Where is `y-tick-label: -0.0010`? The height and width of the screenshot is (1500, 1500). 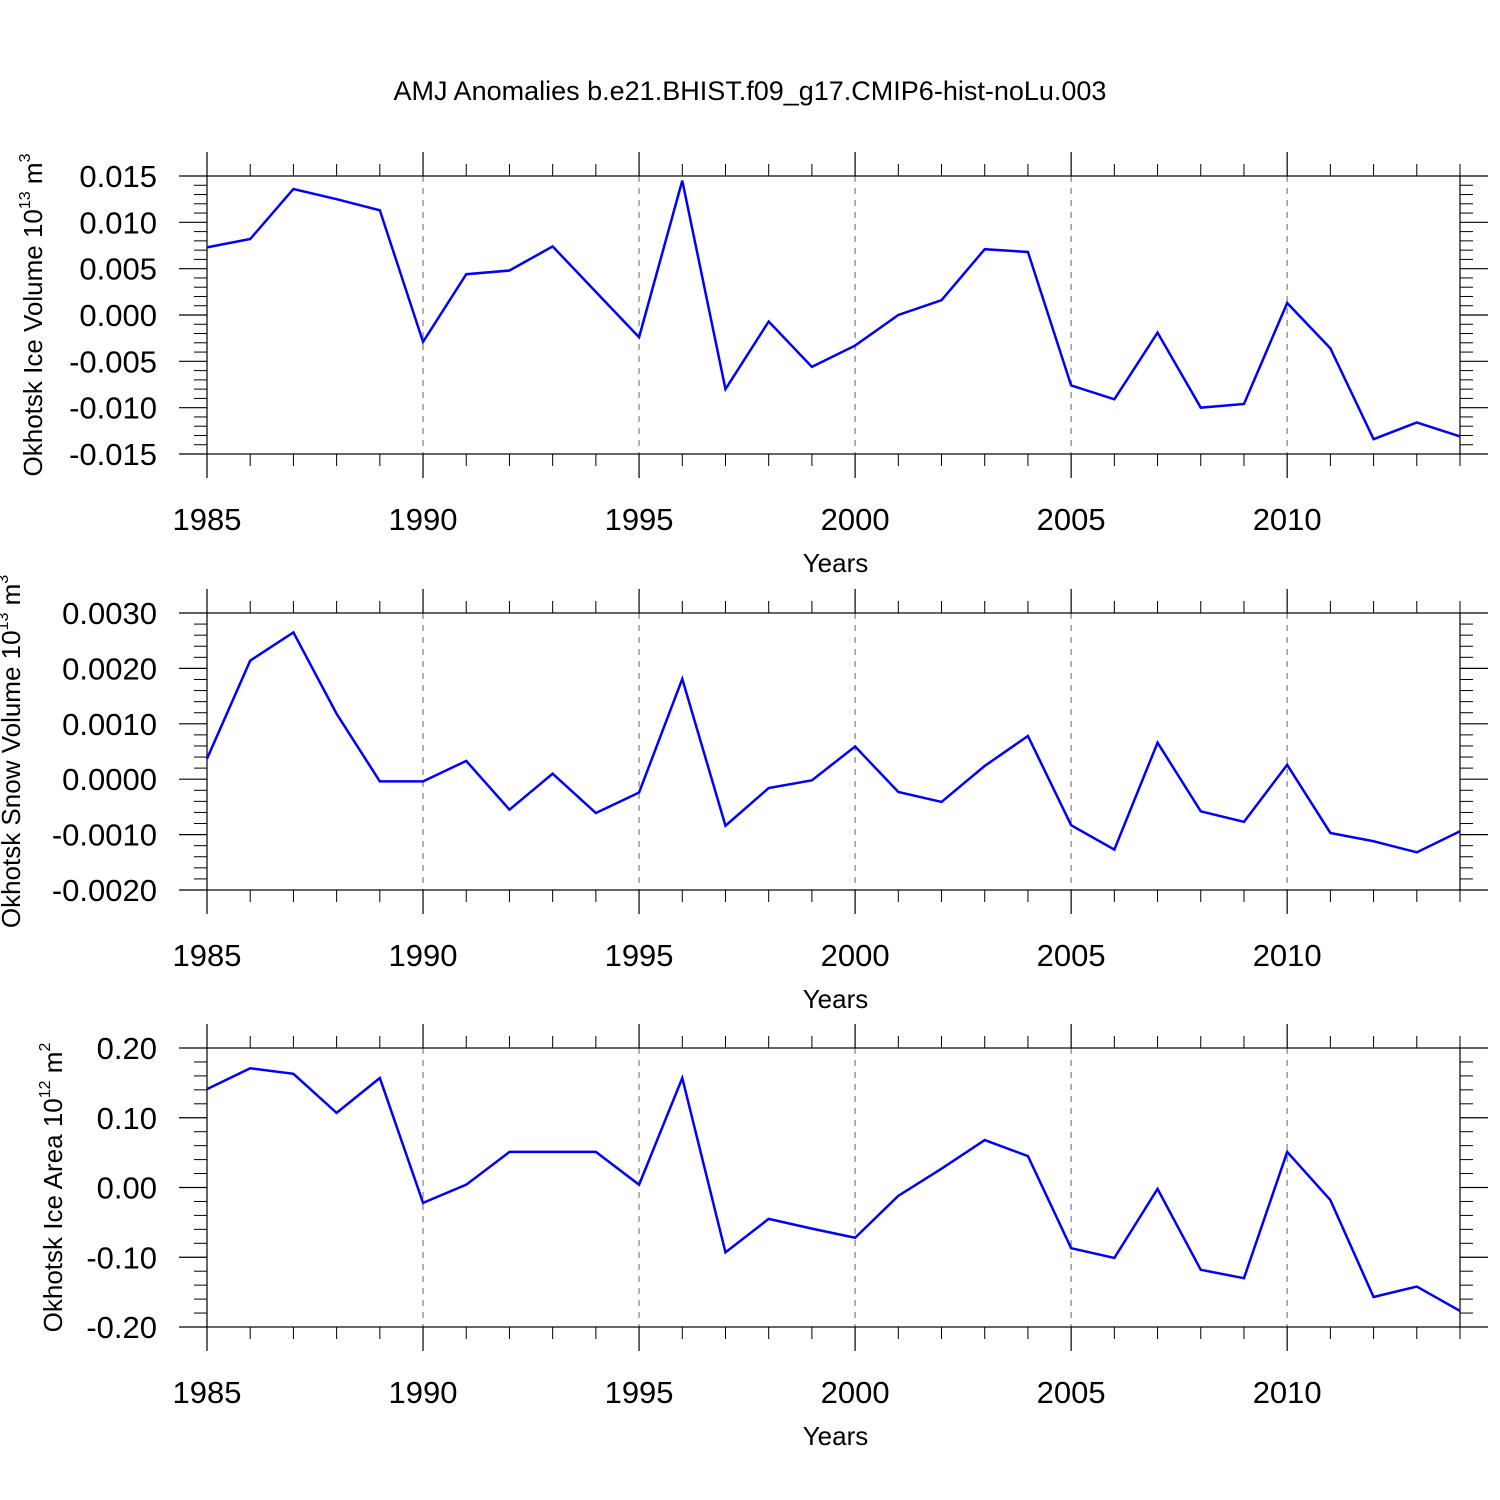 y-tick-label: -0.0010 is located at coordinates (104, 835).